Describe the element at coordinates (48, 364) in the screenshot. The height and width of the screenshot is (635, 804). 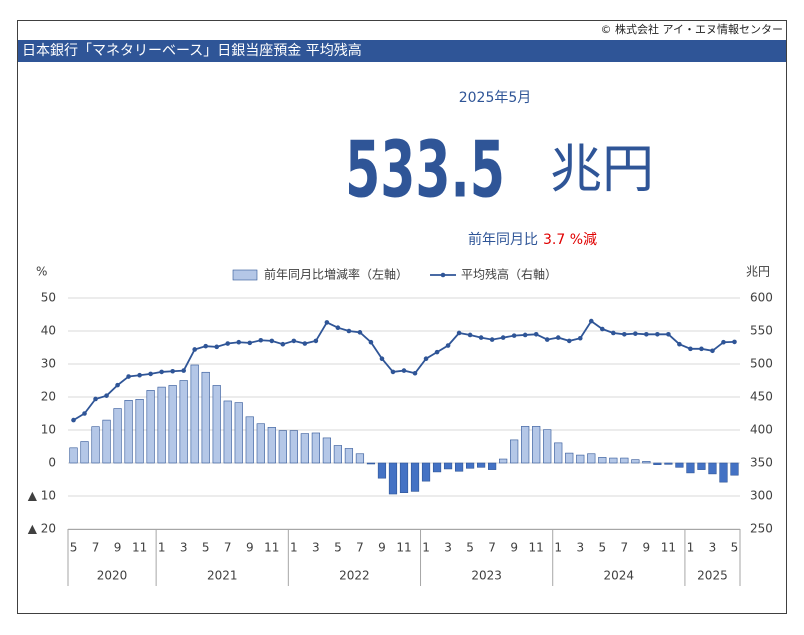
I see `y-tick-label: 30` at that location.